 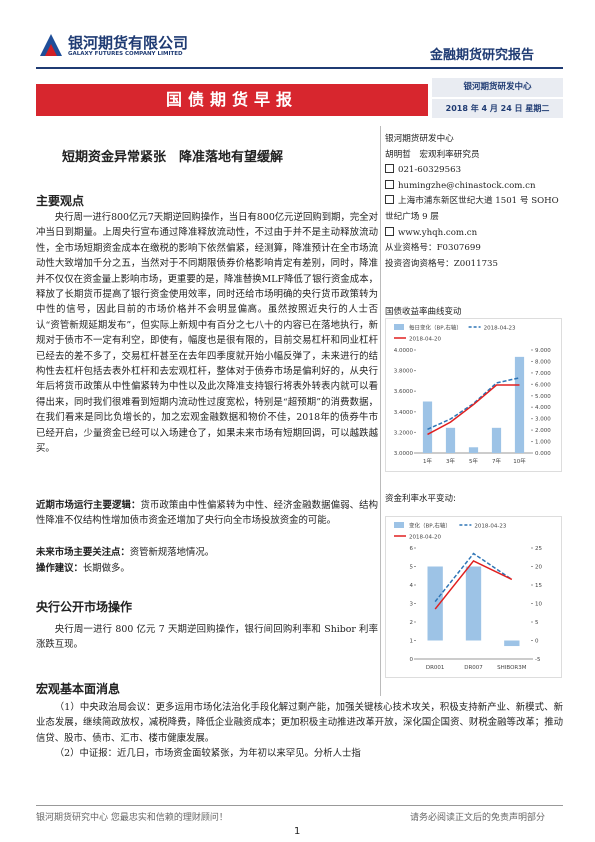 I want to click on banner-dept: 银河期货研发中心, so click(x=497, y=87).